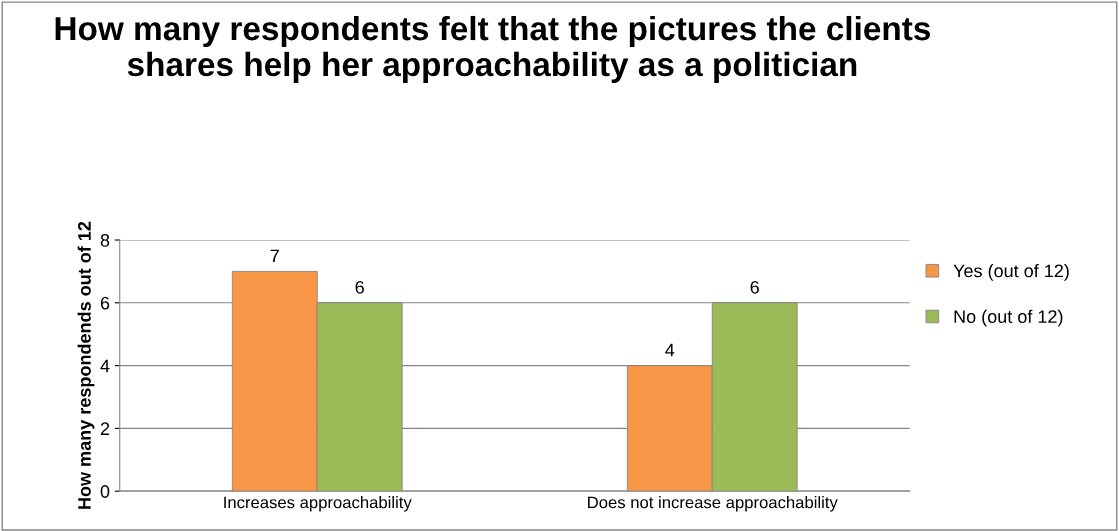 This screenshot has width=1119, height=531. What do you see at coordinates (105, 366) in the screenshot?
I see `y-tick-label: 4` at bounding box center [105, 366].